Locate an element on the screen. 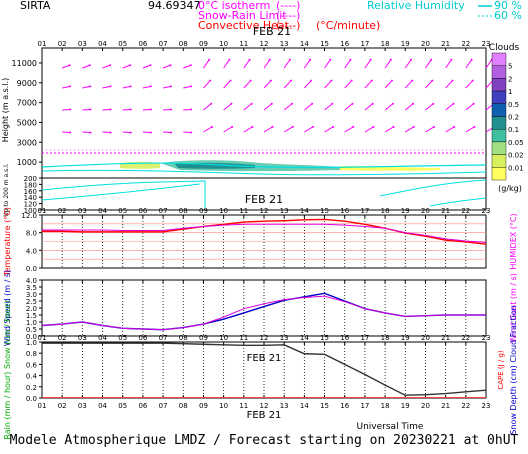 The height and width of the screenshot is (454, 528). p1-top-label-top-14: 14 is located at coordinates (304, 44).